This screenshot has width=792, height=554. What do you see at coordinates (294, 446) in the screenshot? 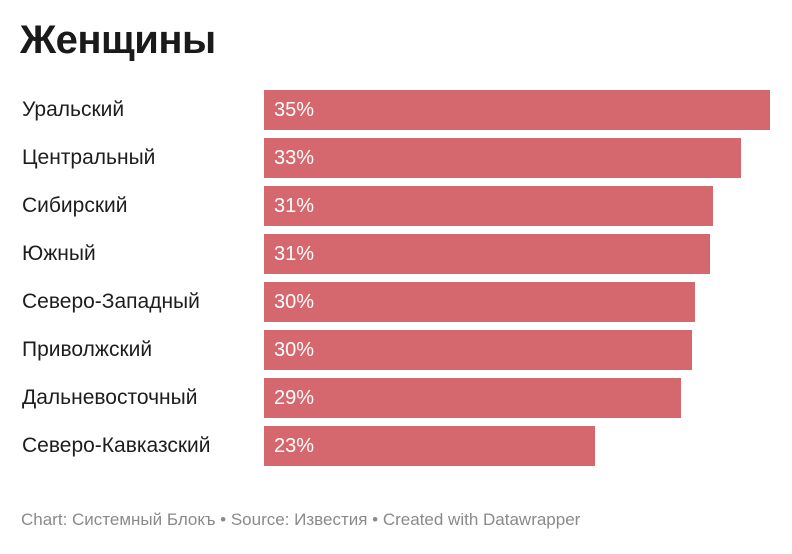
I see `value-label: 23%` at bounding box center [294, 446].